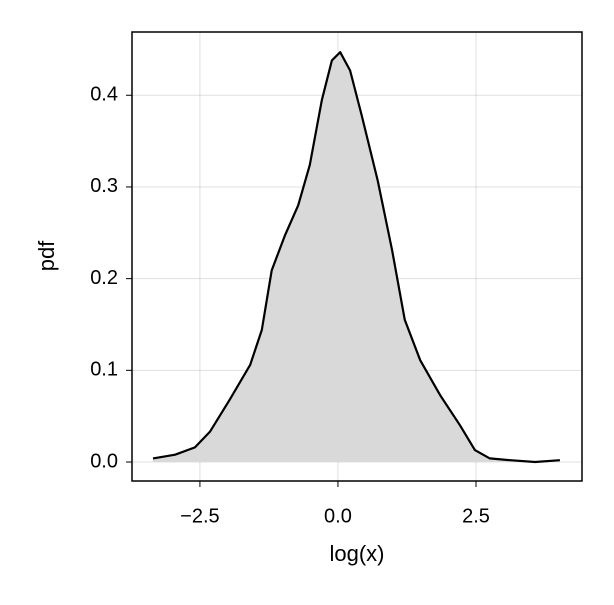 This screenshot has height=605, width=614. I want to click on y-tick-label: 0.0, so click(104, 461).